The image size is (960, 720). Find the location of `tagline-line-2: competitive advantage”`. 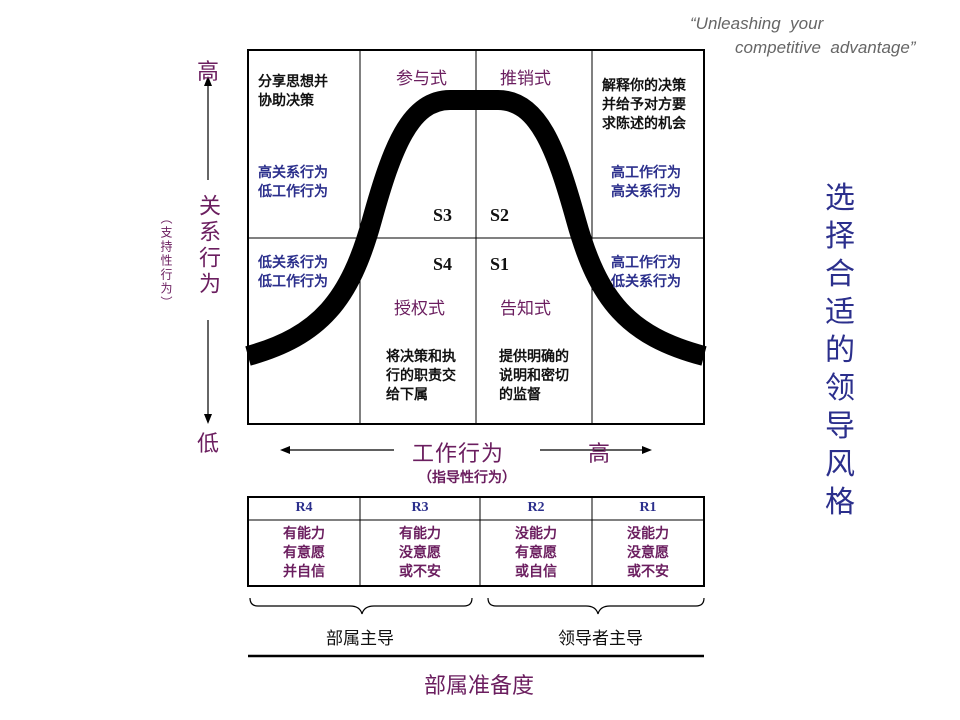

tagline-line-2: competitive advantage” is located at coordinates (825, 47).